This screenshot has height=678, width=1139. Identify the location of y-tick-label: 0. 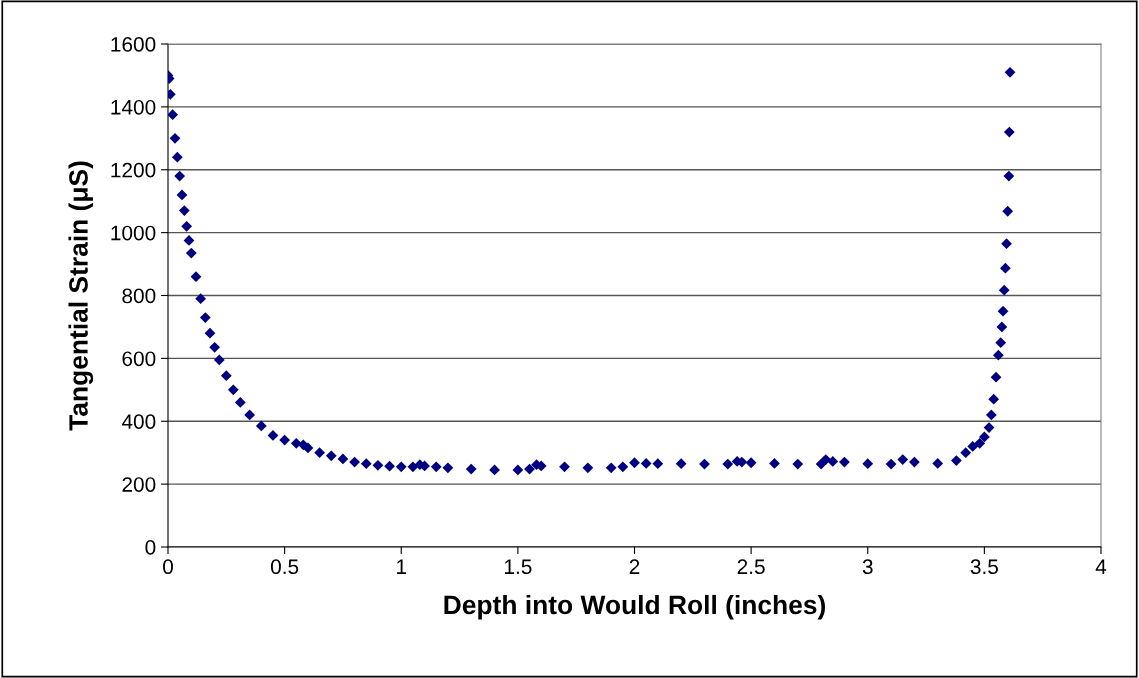
(150, 547).